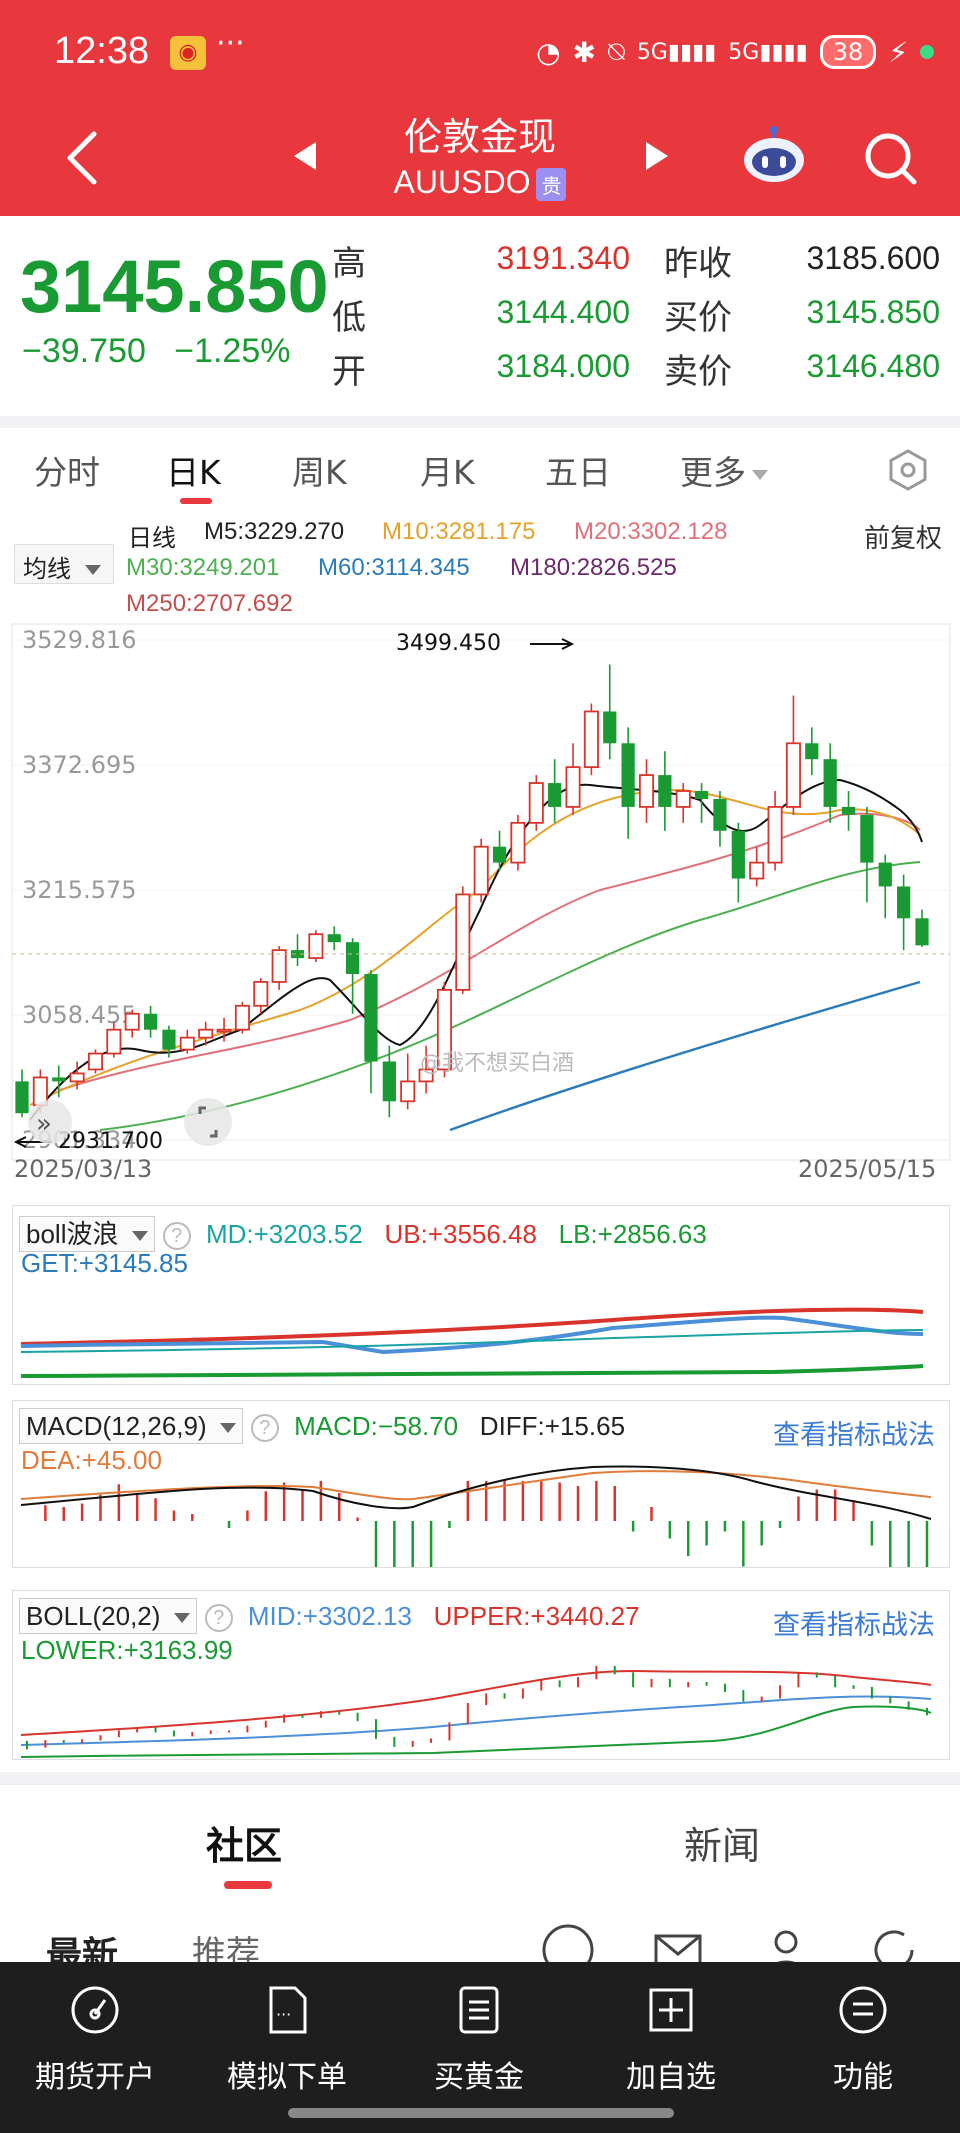  Describe the element at coordinates (479, 2010) in the screenshot. I see `list-document-icon` at that location.